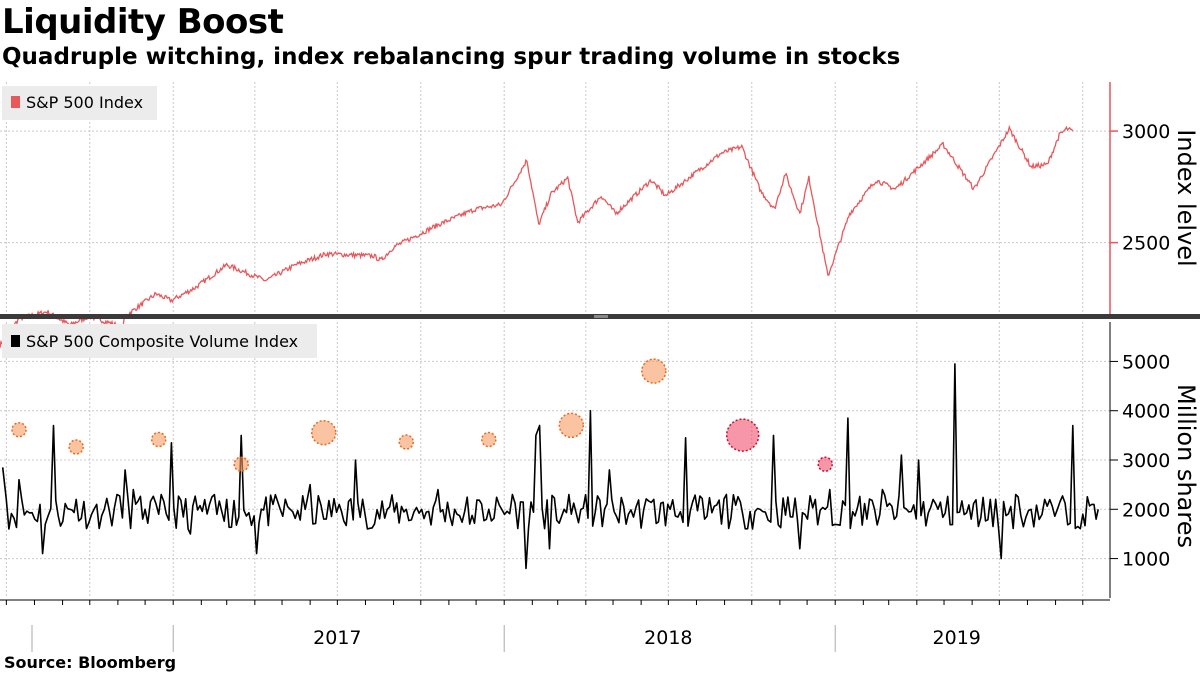 The height and width of the screenshot is (675, 1200). I want to click on panel-separator-grip, so click(601, 316).